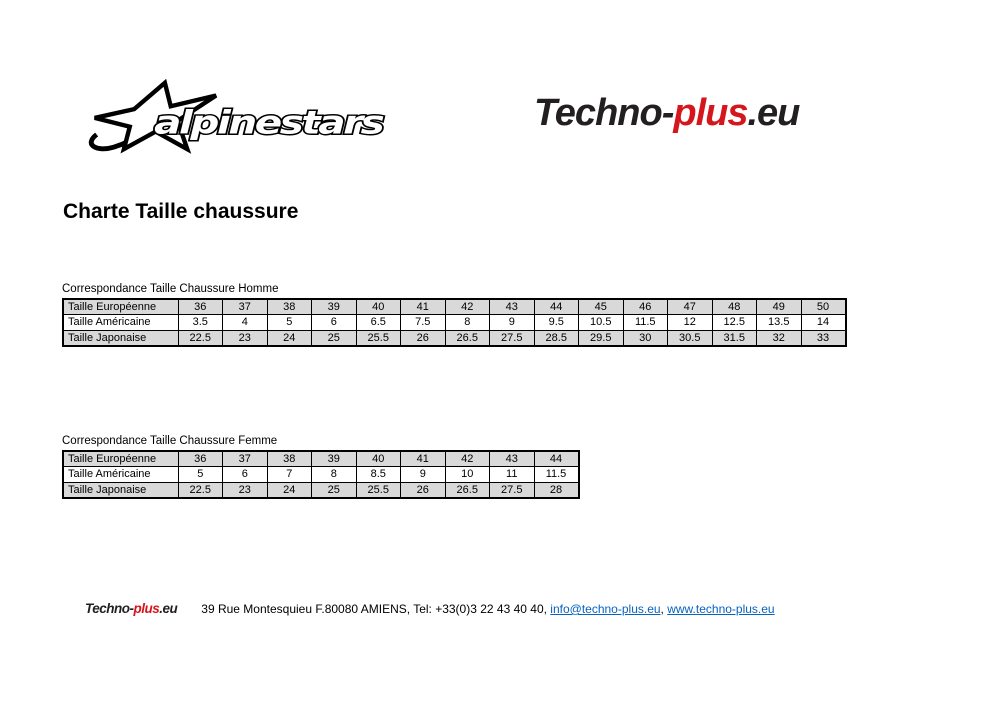 Image resolution: width=992 pixels, height=701 pixels. What do you see at coordinates (823, 322) in the screenshot?
I see `size-cell: 14` at bounding box center [823, 322].